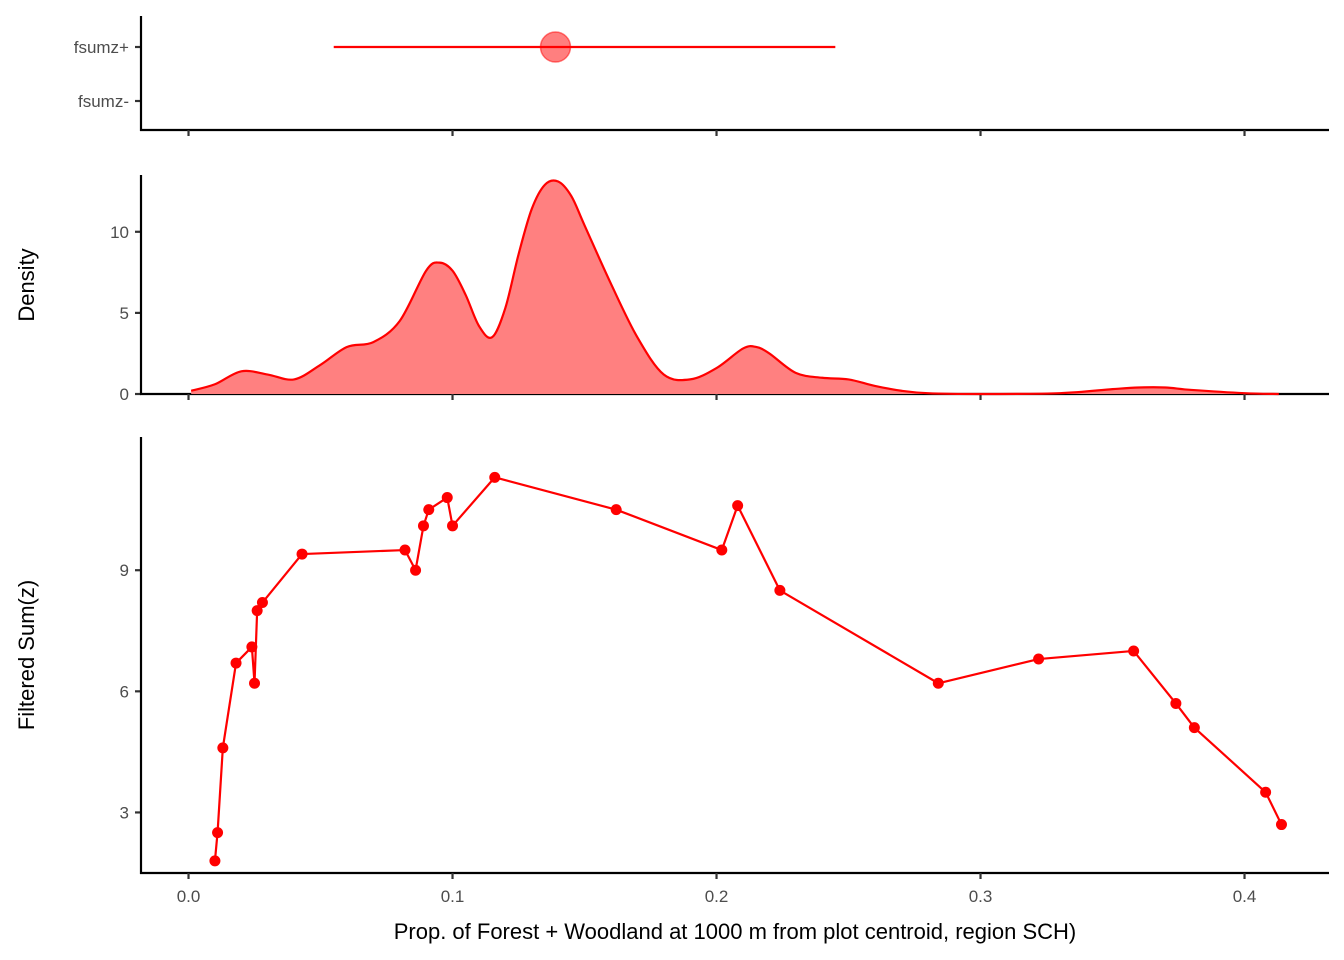 The height and width of the screenshot is (960, 1344). I want to click on x-tick-label-1: 0.1, so click(453, 896).